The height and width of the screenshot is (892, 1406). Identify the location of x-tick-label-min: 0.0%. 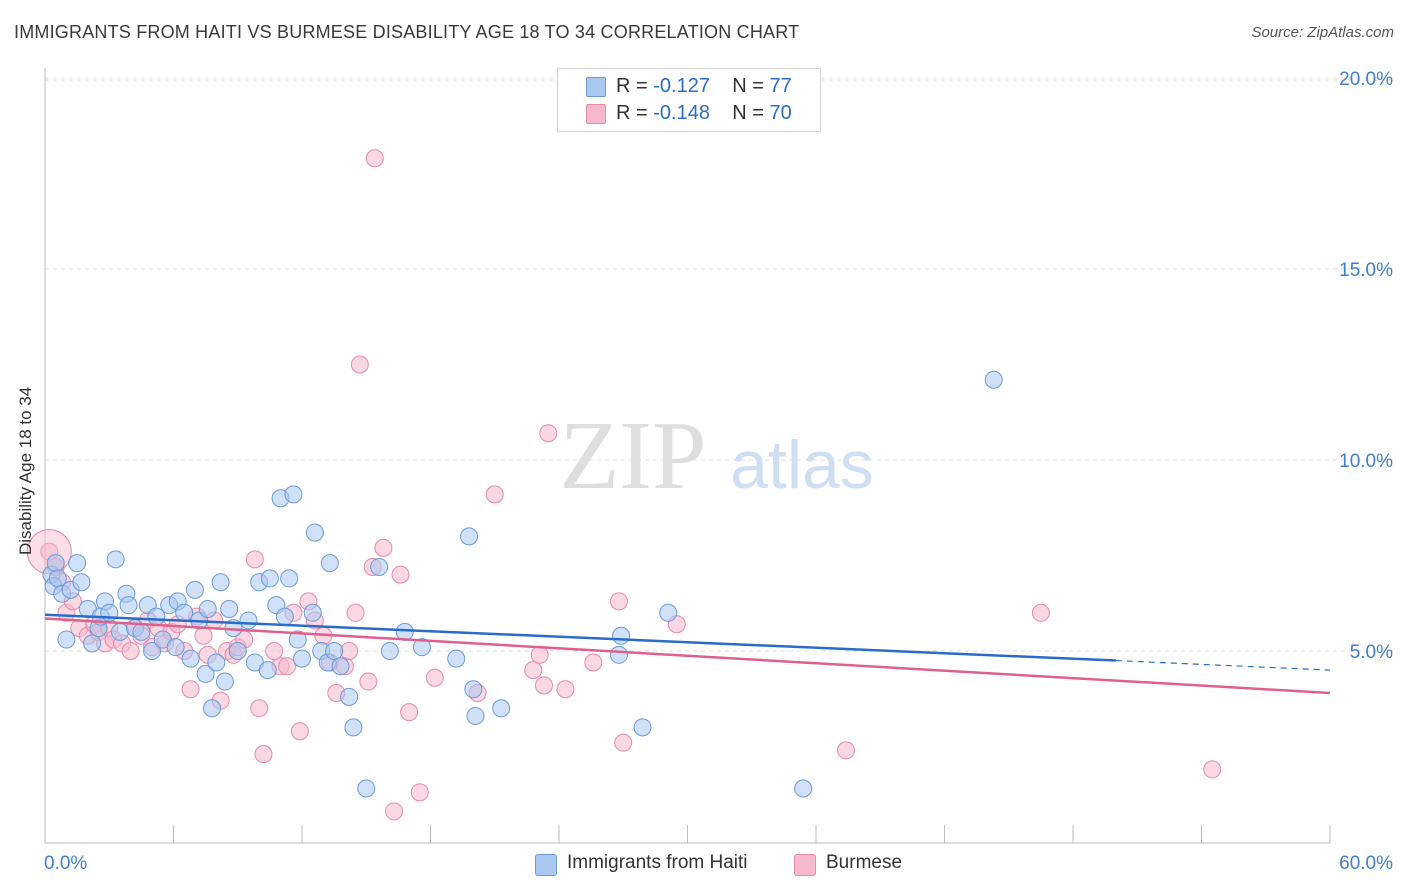
(65, 863).